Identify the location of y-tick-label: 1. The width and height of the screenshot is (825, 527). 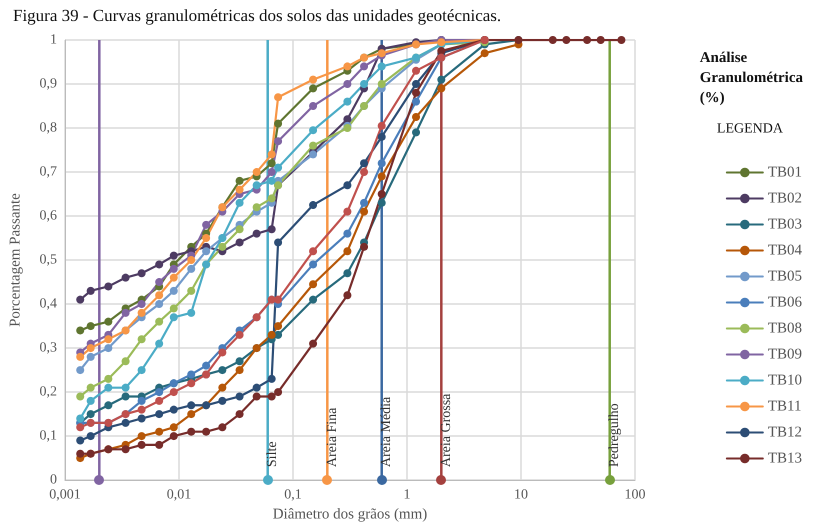
(53, 40).